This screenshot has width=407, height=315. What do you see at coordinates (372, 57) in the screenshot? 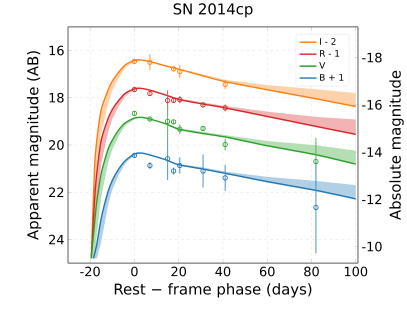
I see `y2-tick-label: -18` at bounding box center [372, 57].